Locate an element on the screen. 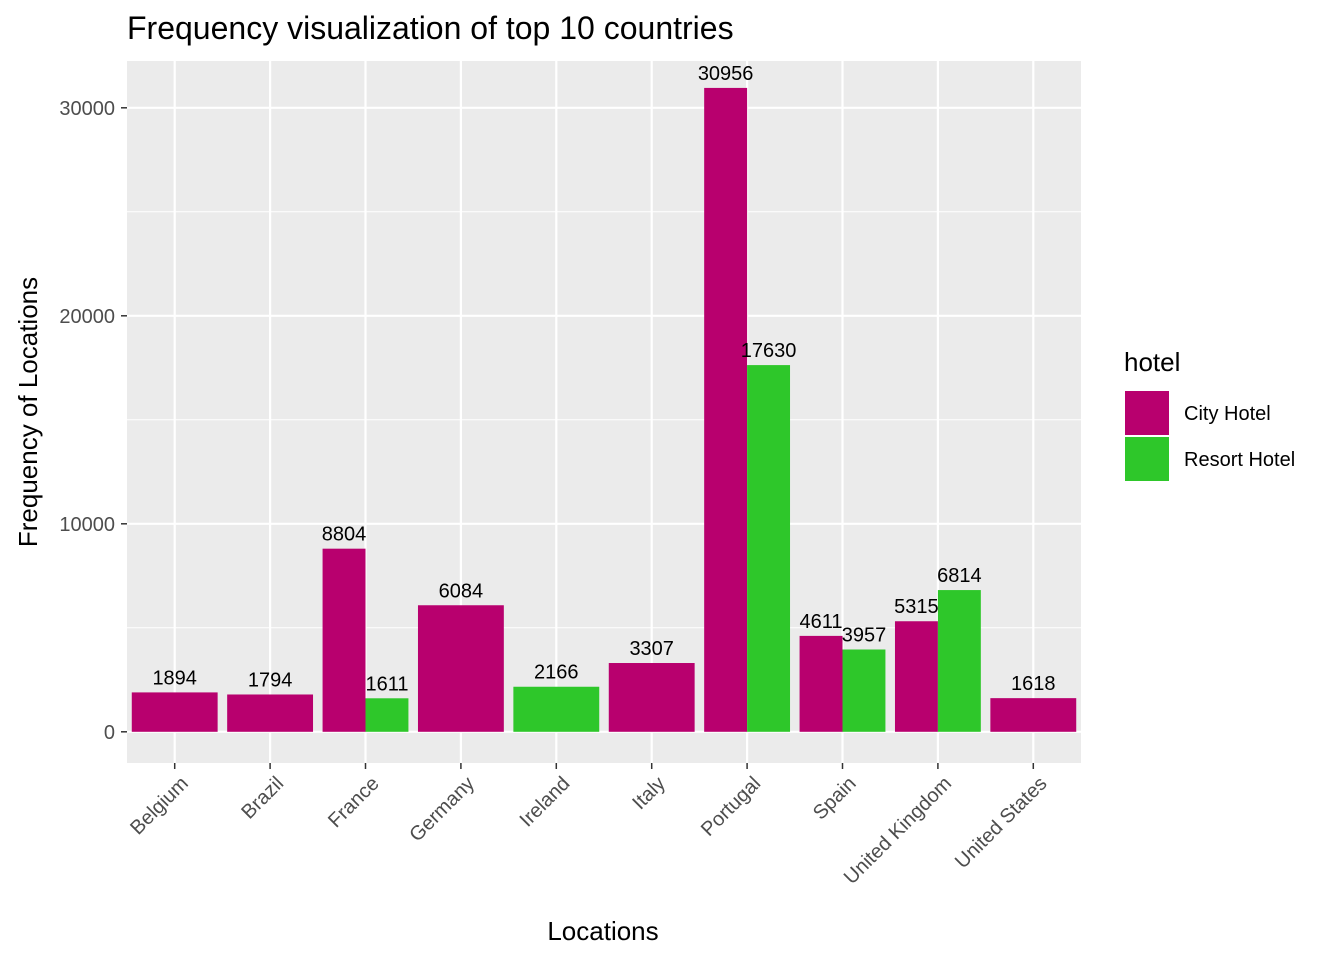  y-tick-label: 20000 is located at coordinates (87, 317).